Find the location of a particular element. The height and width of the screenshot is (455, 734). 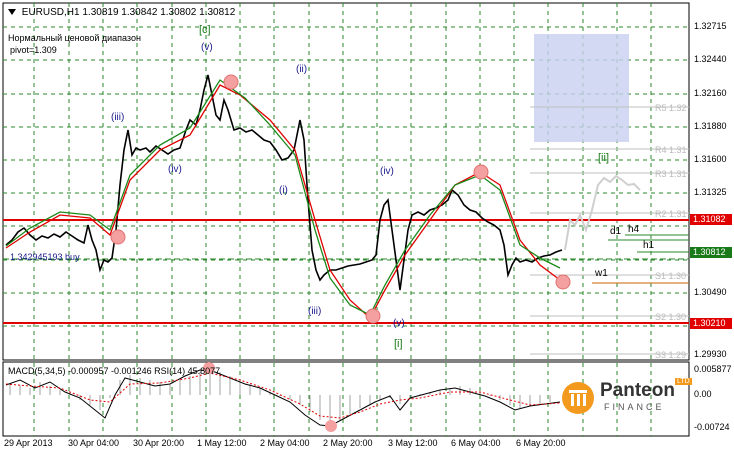

price-tick: 1.29930 is located at coordinates (710, 354).